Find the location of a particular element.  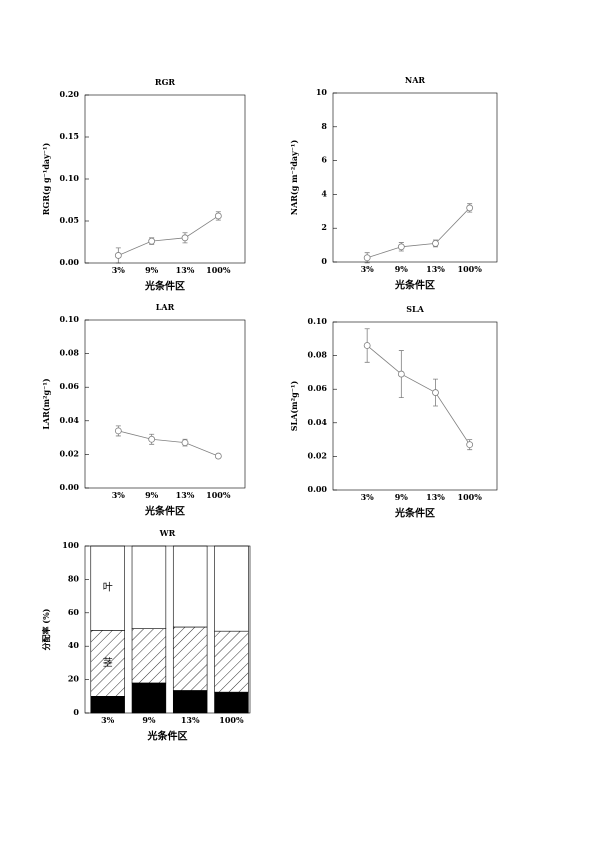

chart: NAR 光条件区 NAR(g m⁻²day⁻¹) 0 2 4 6 8 10 3% 9% 13% 100% is located at coordinates (393, 183).